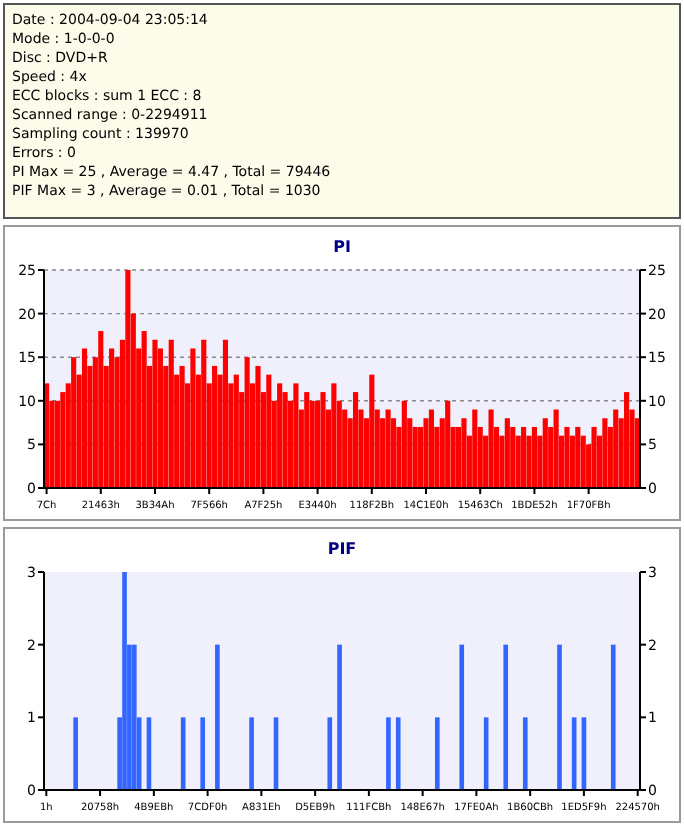  What do you see at coordinates (342, 549) in the screenshot?
I see `chart-title: PIF` at bounding box center [342, 549].